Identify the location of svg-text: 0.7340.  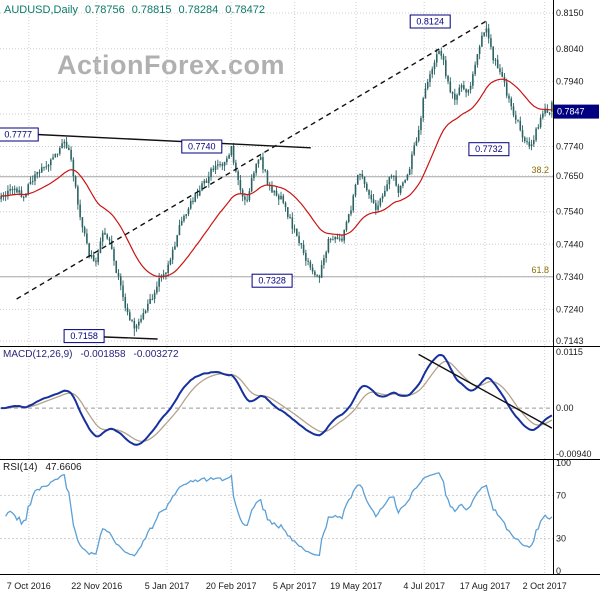
(570, 277).